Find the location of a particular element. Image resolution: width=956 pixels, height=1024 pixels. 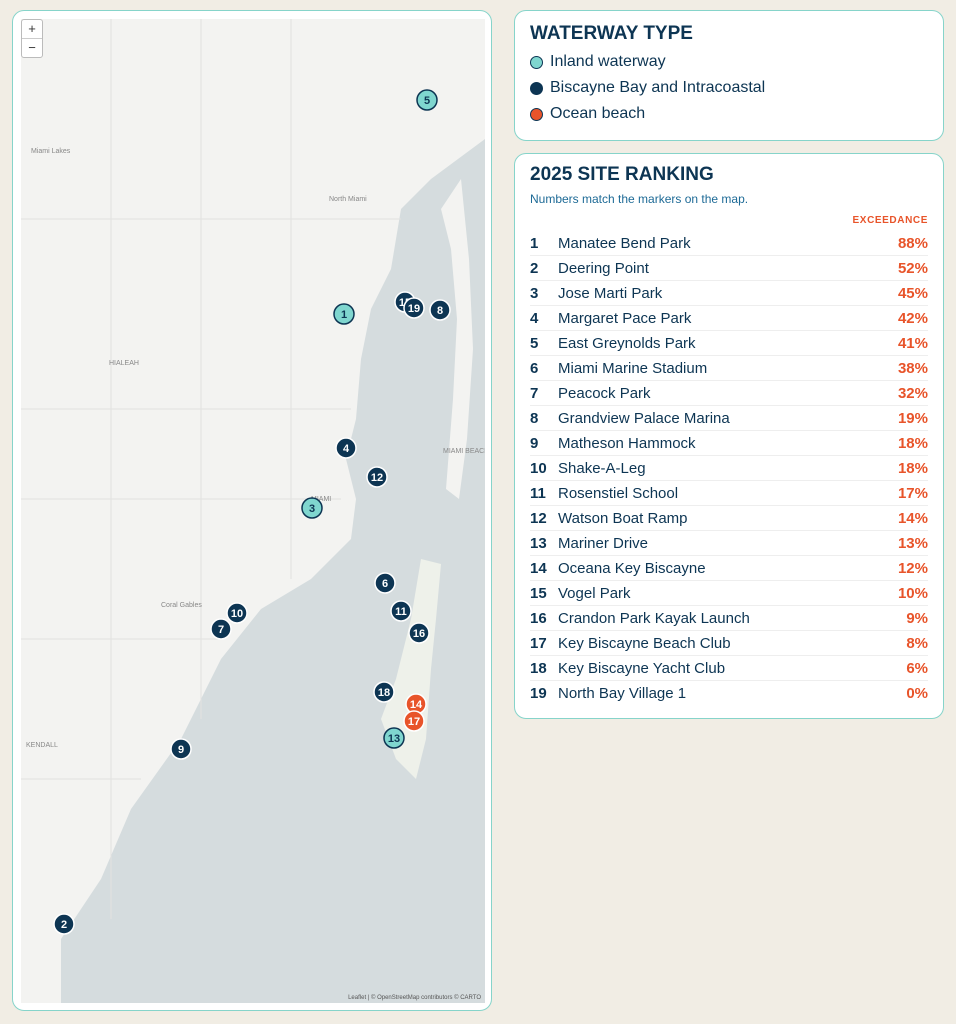

ranking-row: 17 Key Biscayne Beach Club 8% is located at coordinates (729, 643).